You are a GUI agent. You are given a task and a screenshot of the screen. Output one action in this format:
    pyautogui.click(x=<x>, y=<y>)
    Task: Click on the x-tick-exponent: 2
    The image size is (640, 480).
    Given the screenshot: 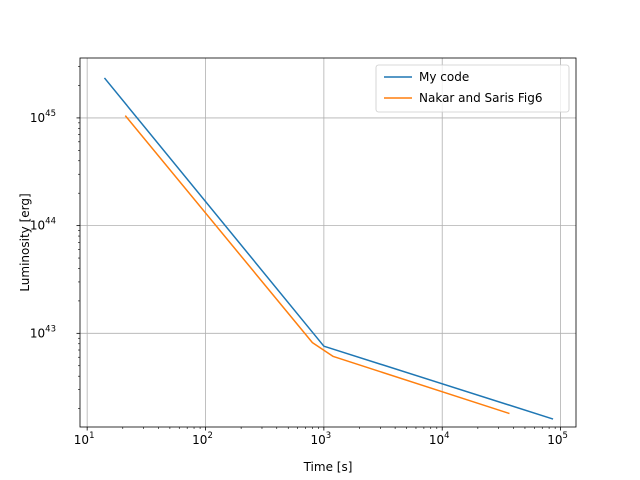 What is the action you would take?
    pyautogui.click(x=209, y=436)
    